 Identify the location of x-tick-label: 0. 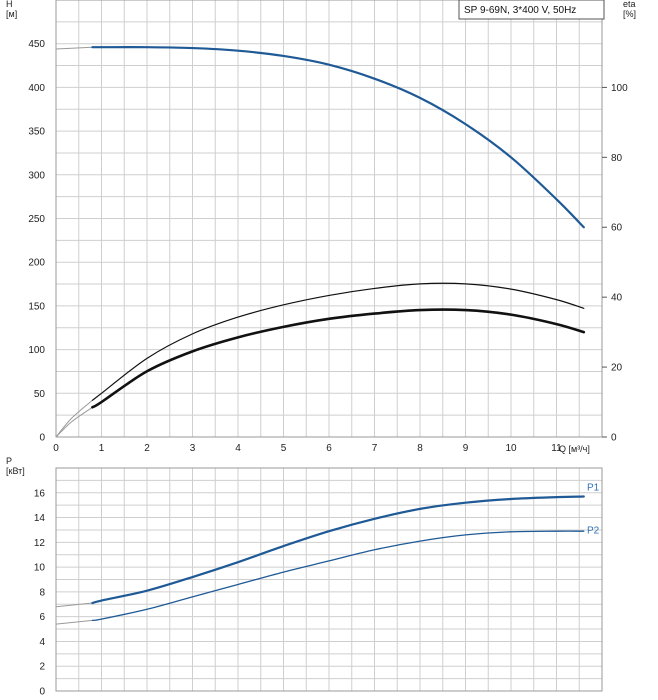
(56, 448).